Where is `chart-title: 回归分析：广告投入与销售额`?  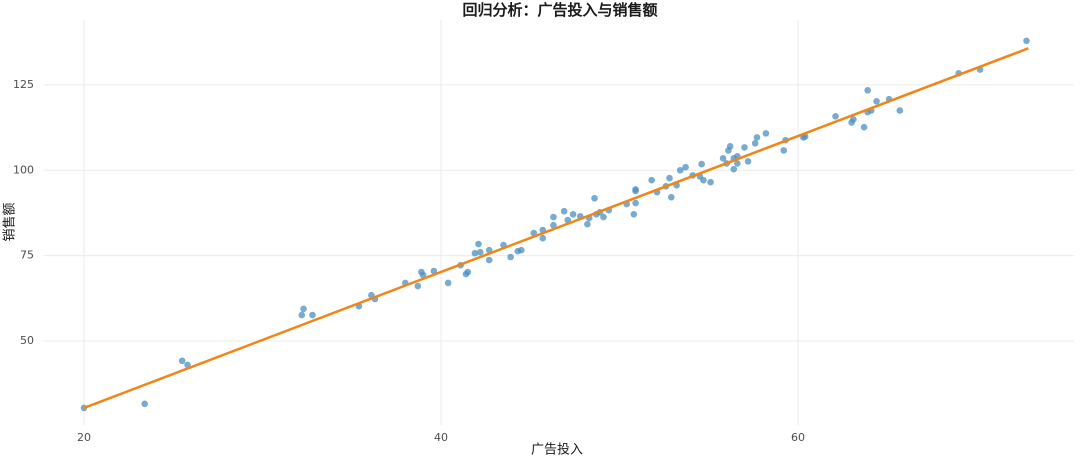 chart-title: 回归分析：广告投入与销售额 is located at coordinates (559, 10).